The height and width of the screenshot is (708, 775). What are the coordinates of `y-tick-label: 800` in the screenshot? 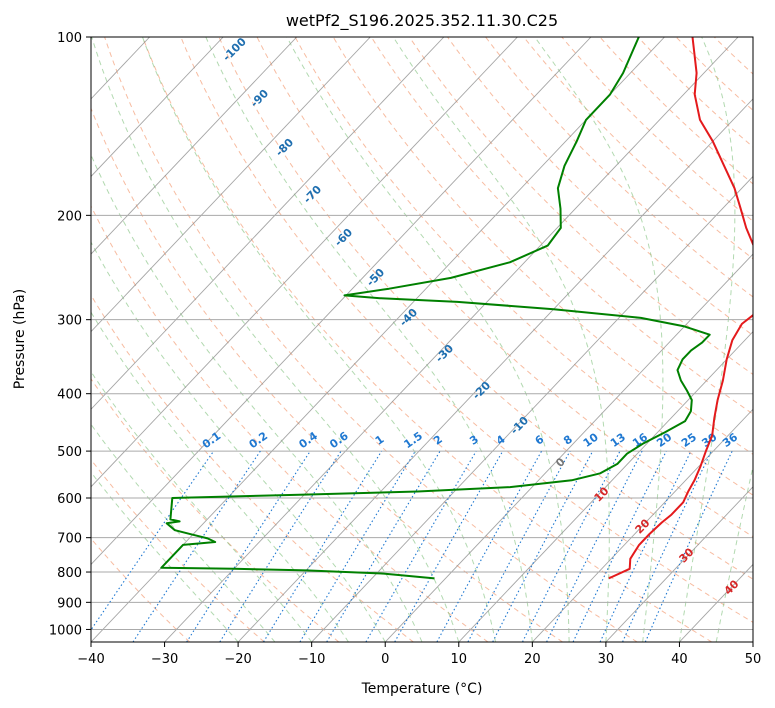 It's located at (69, 573).